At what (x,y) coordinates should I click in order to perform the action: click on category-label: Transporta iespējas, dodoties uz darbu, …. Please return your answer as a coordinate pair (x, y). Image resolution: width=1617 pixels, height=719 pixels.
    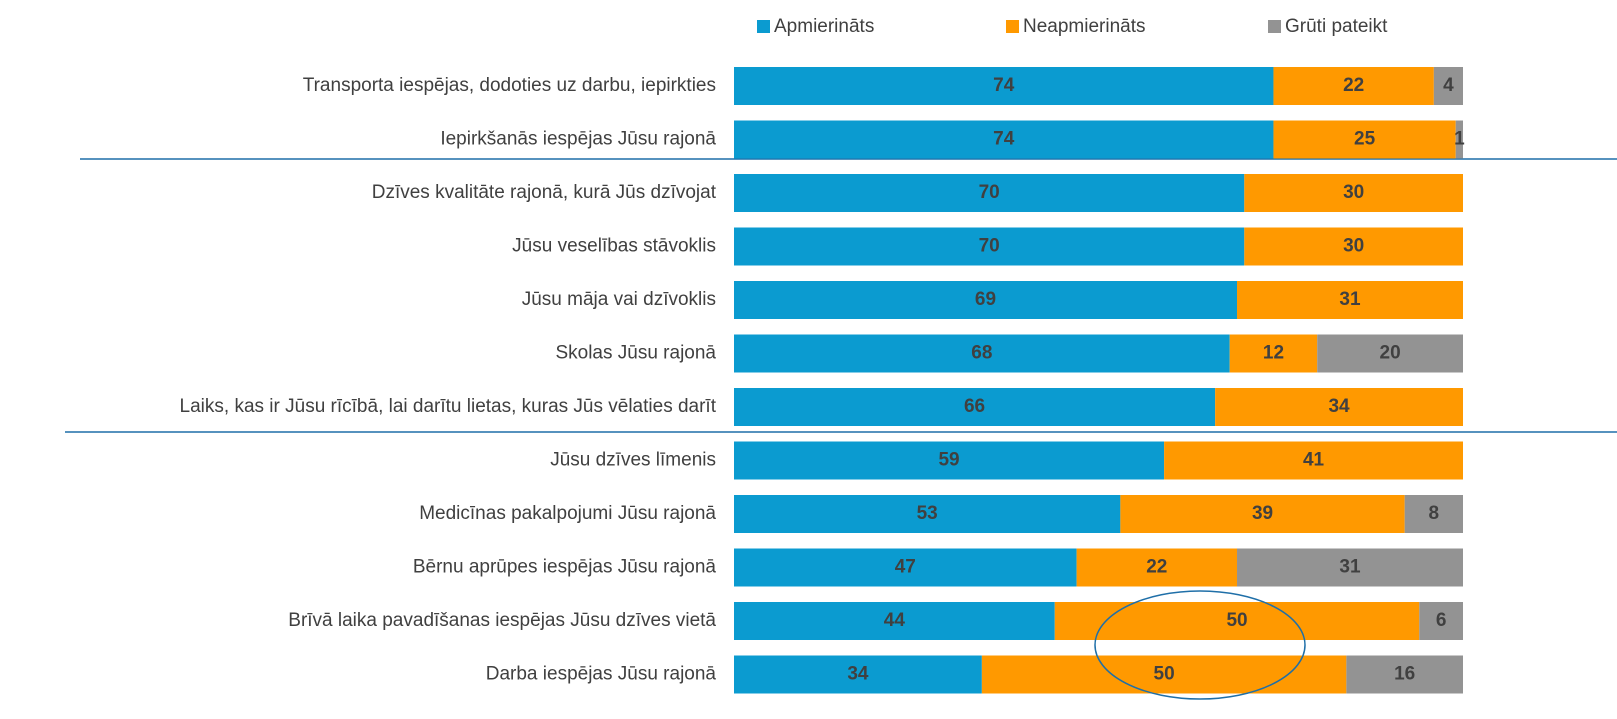
    Looking at the image, I should click on (509, 85).